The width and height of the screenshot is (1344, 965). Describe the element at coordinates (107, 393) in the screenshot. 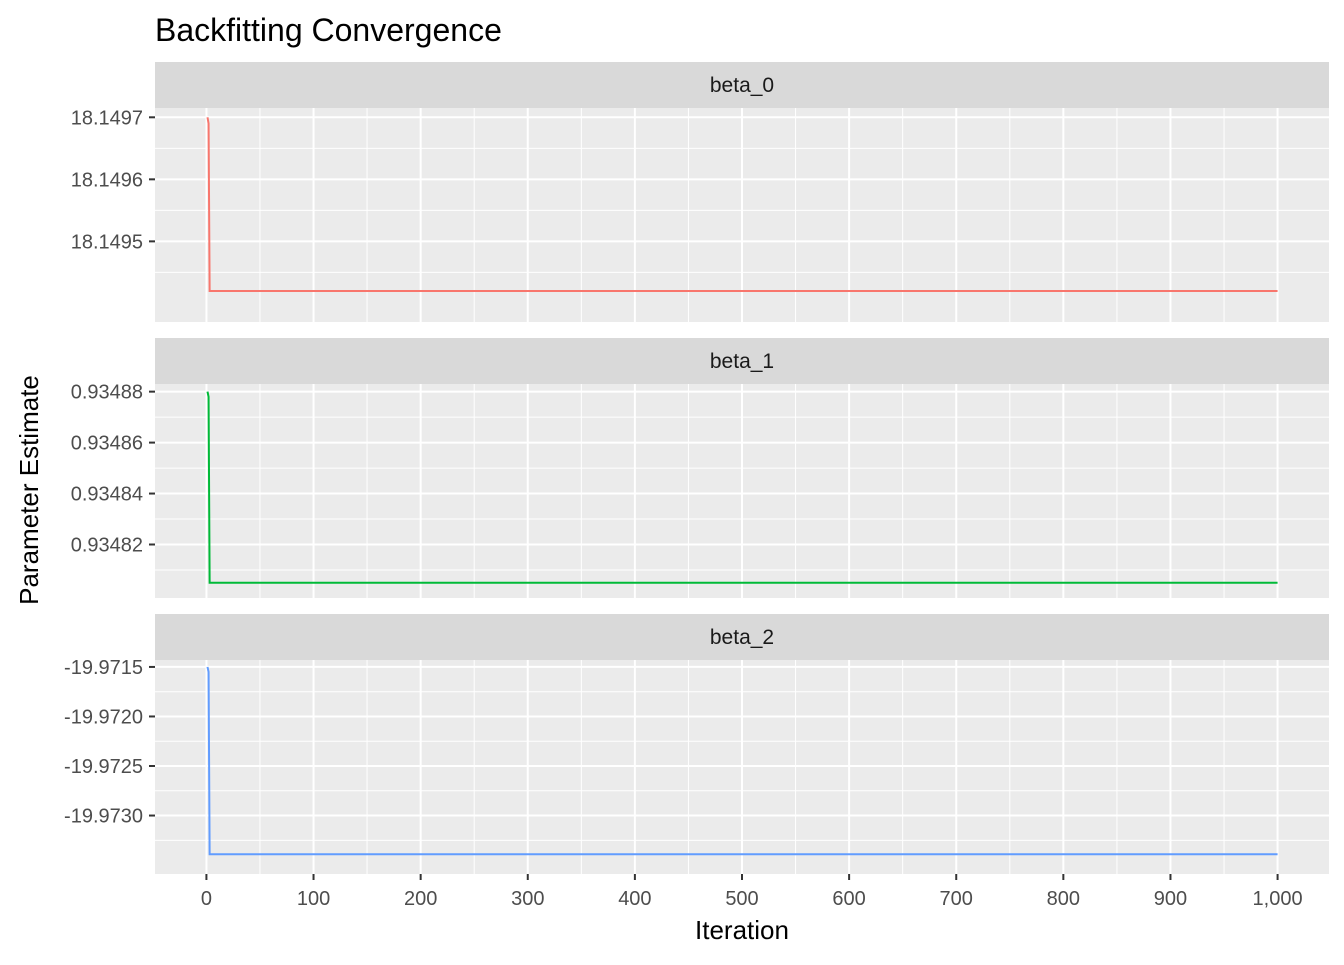

I see `y-tick-label: 0.93488` at that location.